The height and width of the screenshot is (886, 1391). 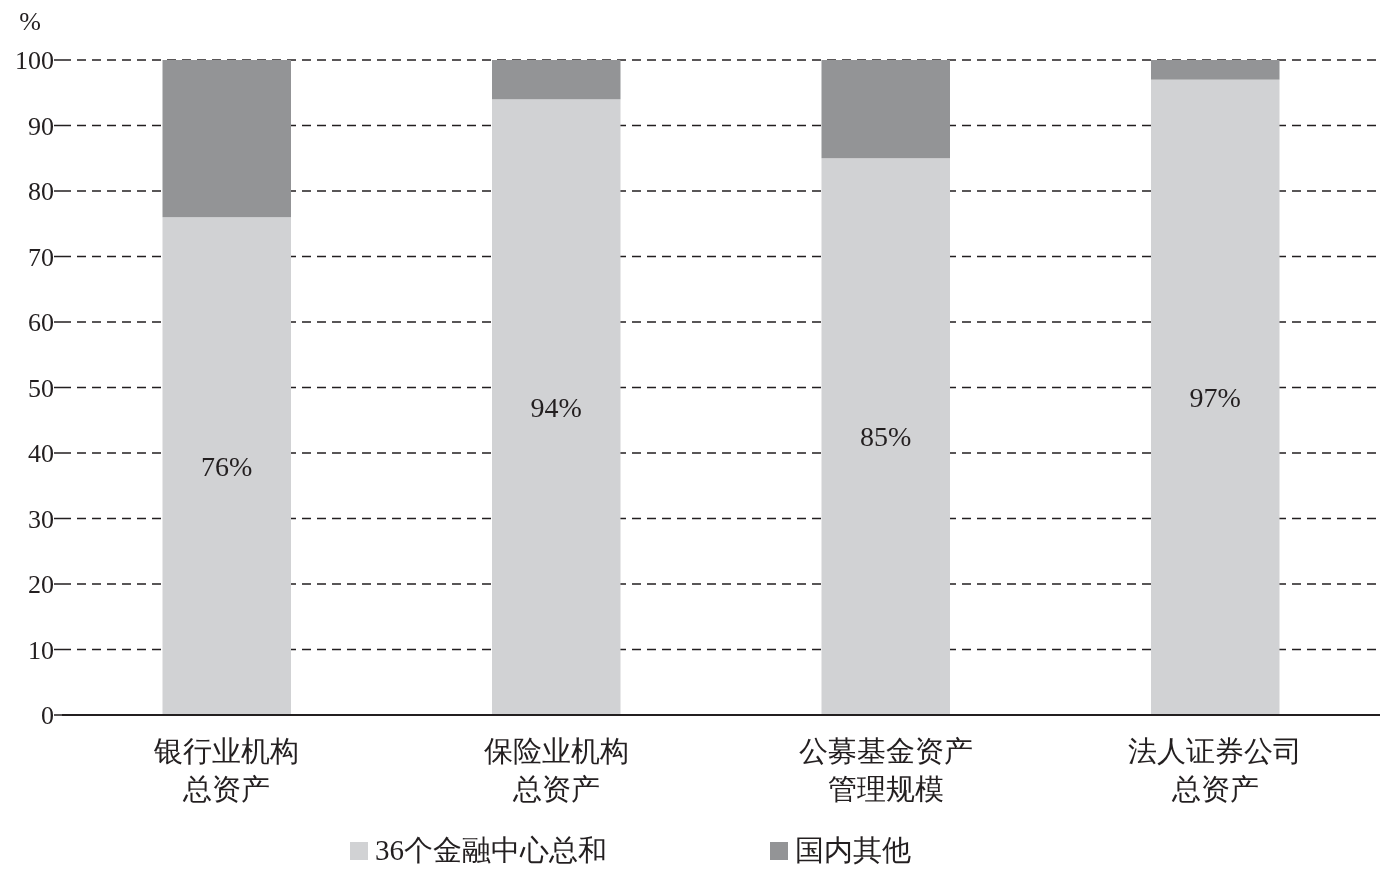 What do you see at coordinates (41, 585) in the screenshot?
I see `y-tick-label: 20` at bounding box center [41, 585].